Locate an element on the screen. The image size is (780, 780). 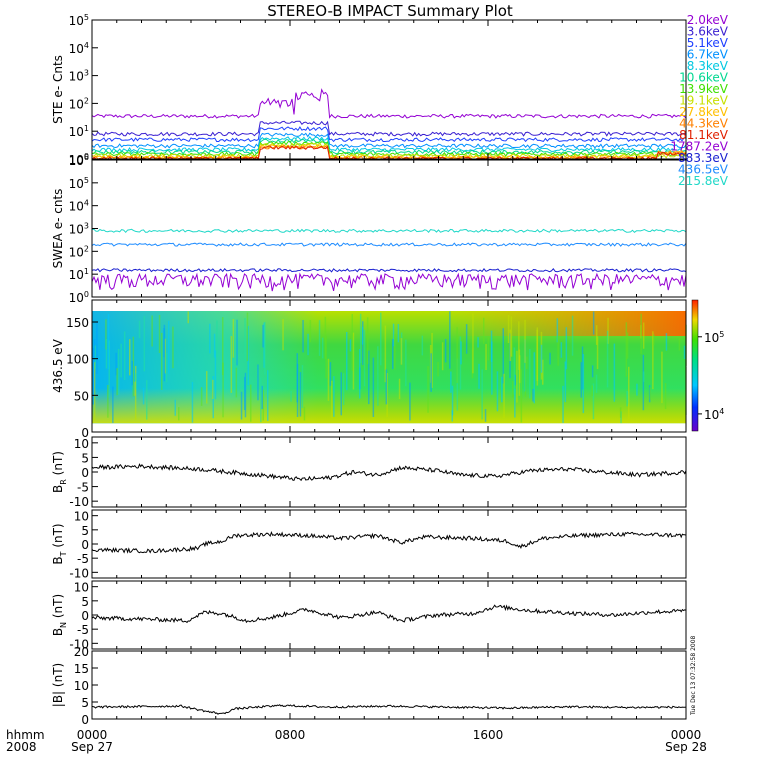
legend-entry: 883.3eV is located at coordinates (703, 158).